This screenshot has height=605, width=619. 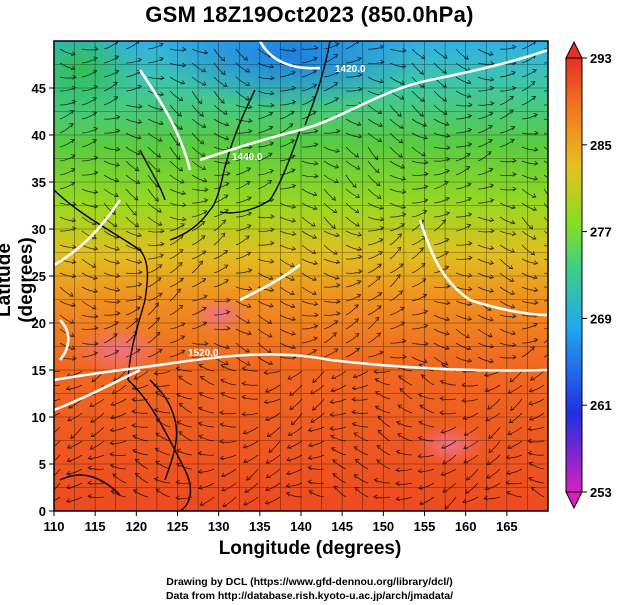 I want to click on lon-tick-label: 130, so click(x=219, y=526).